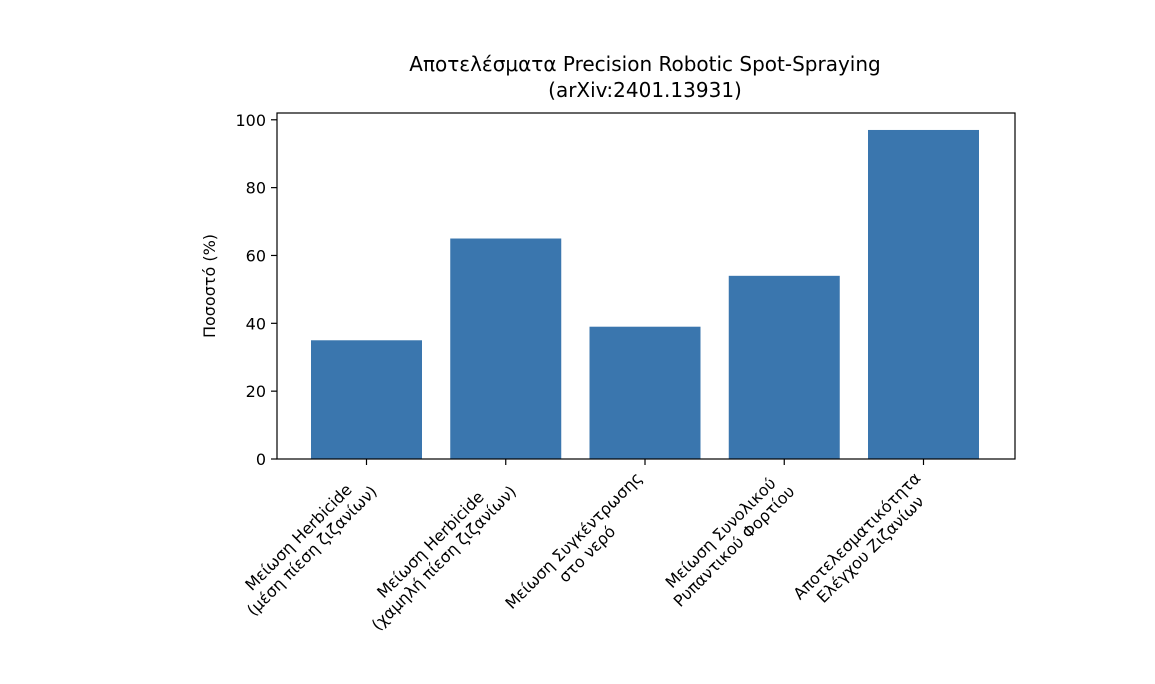 The width and height of the screenshot is (1155, 684). Describe the element at coordinates (209, 286) in the screenshot. I see `y-axis-label: Ποσοστό (%)` at that location.